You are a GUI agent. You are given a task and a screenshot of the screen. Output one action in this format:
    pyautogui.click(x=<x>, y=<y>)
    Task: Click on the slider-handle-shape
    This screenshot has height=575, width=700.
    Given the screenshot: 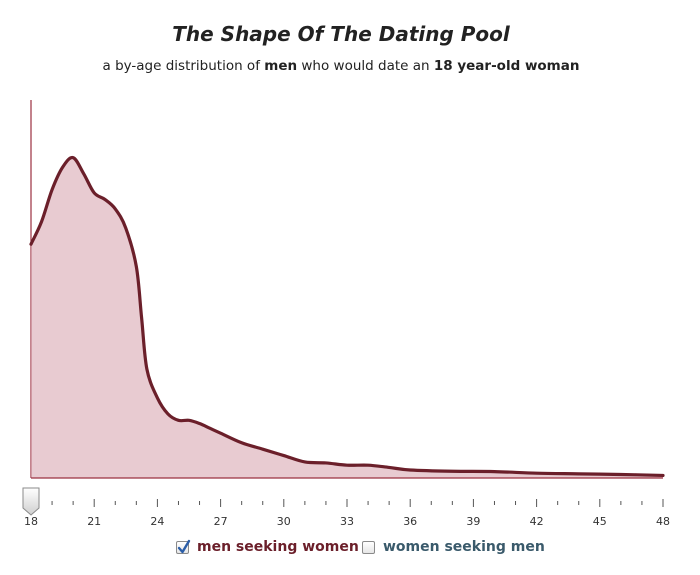 What is the action you would take?
    pyautogui.click(x=31, y=501)
    